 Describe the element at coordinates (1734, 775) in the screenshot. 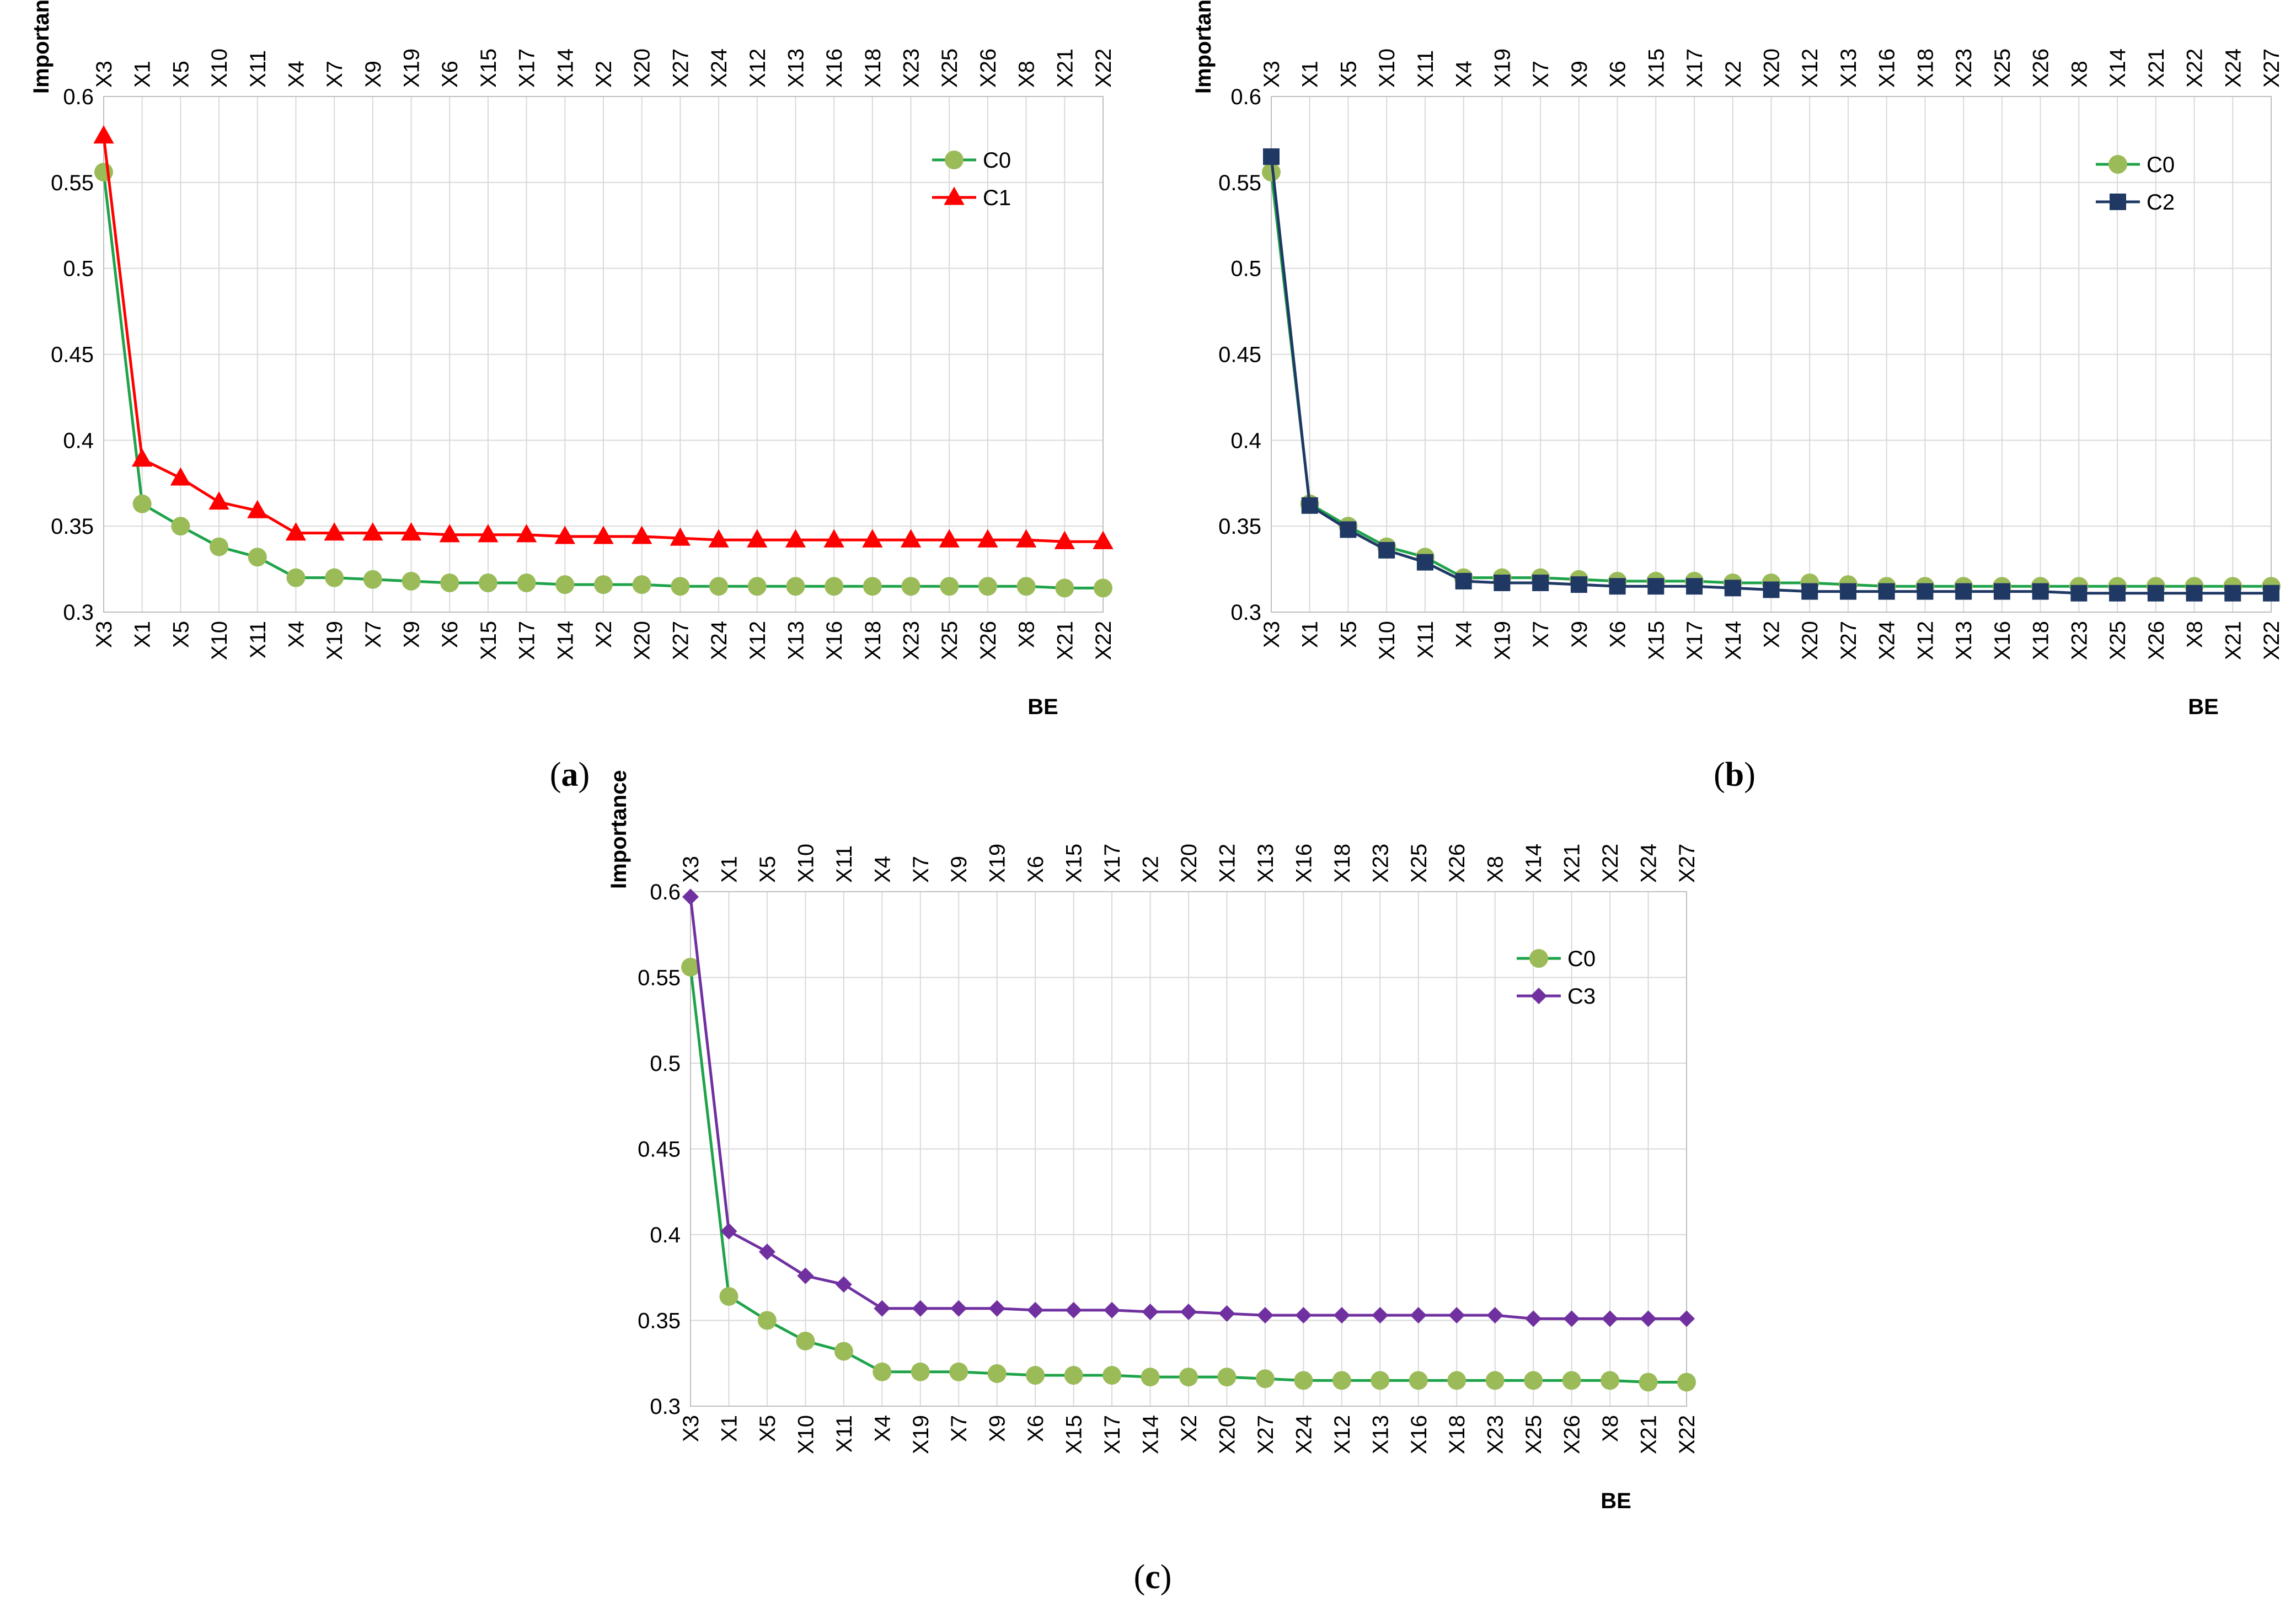

I see `caption-letter: b` at that location.